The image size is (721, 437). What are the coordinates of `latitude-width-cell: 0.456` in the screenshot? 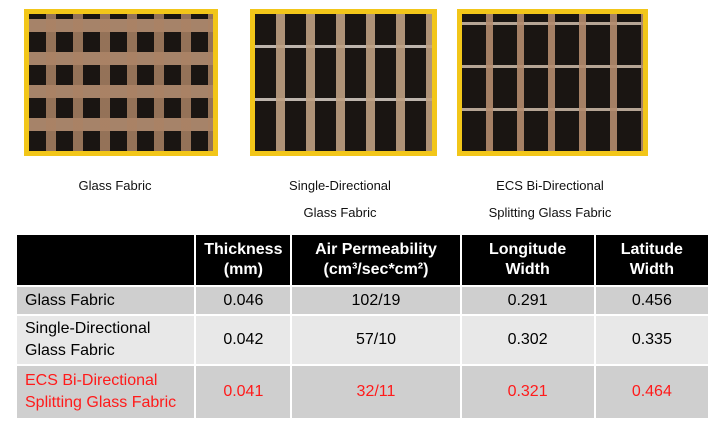 It's located at (652, 300).